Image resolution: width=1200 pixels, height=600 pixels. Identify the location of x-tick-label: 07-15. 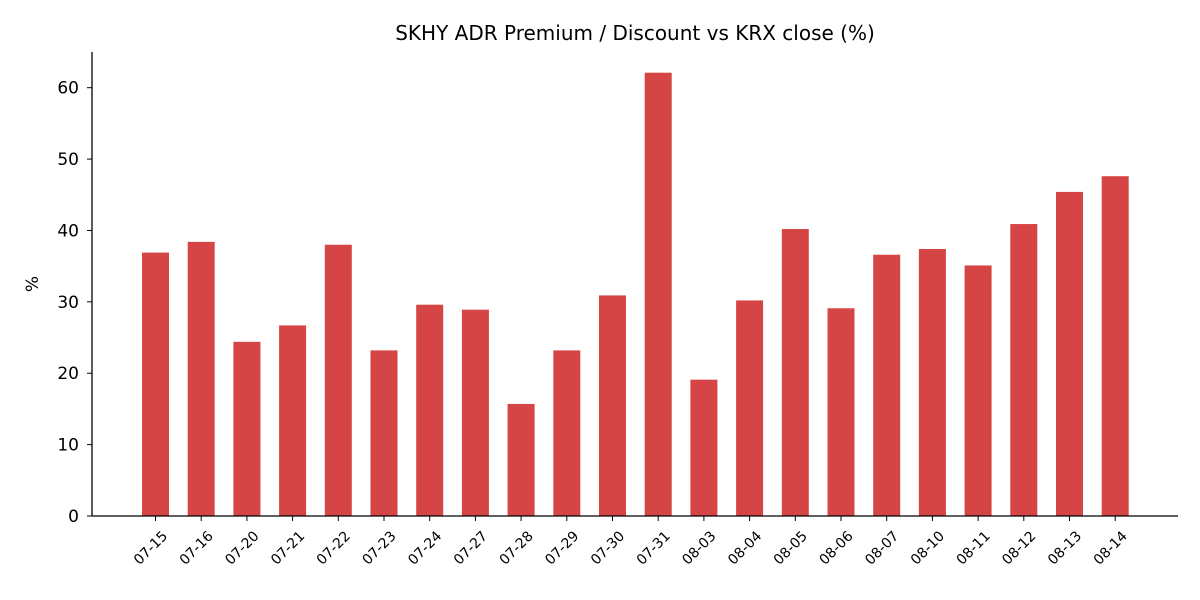
(151, 548).